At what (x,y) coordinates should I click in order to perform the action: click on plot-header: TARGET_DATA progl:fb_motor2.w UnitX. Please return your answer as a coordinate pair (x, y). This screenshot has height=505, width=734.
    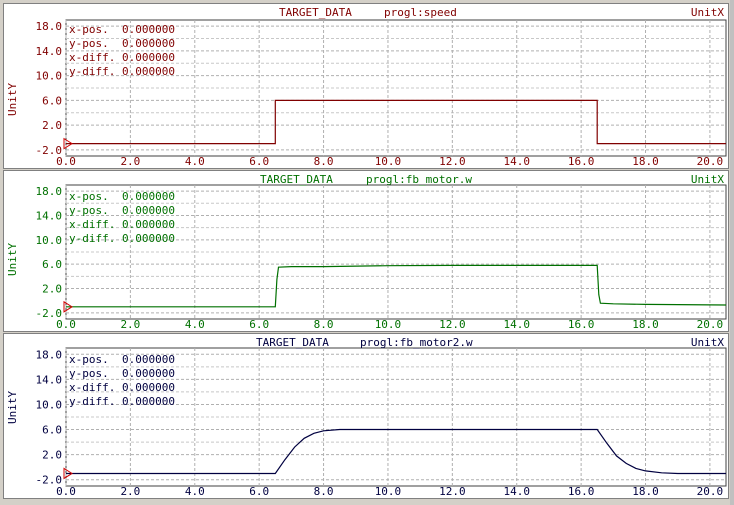
    Looking at the image, I should click on (366, 343).